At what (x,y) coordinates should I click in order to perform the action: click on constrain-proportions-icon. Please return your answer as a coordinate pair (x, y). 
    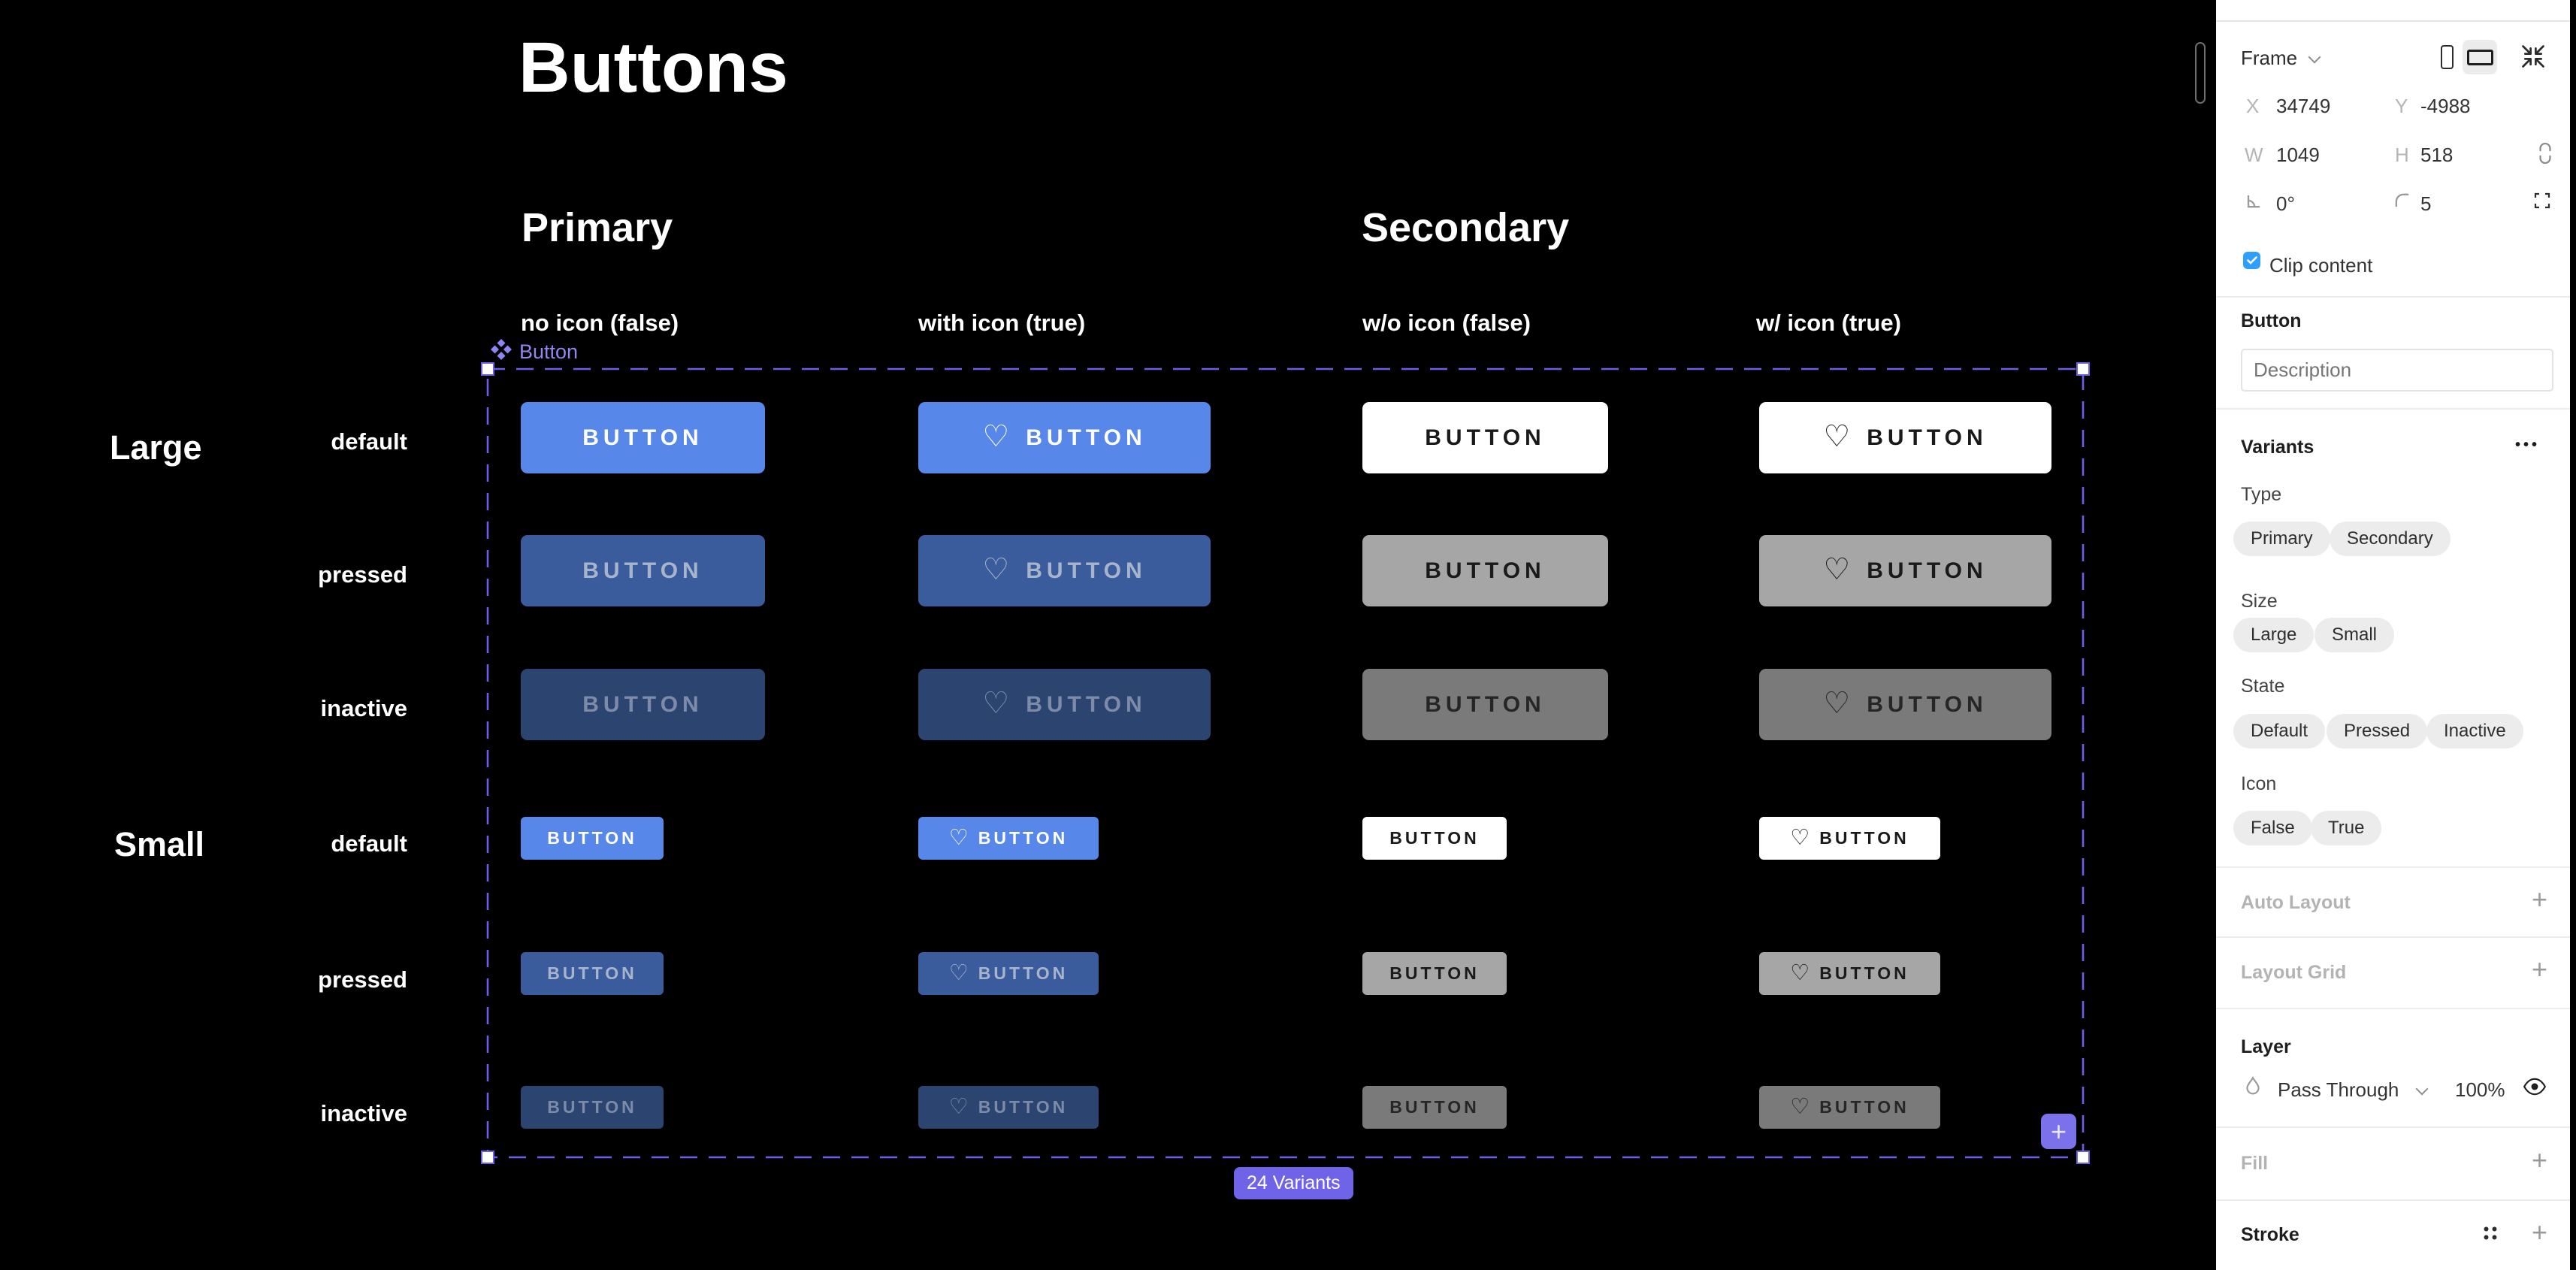
    Looking at the image, I should click on (2545, 153).